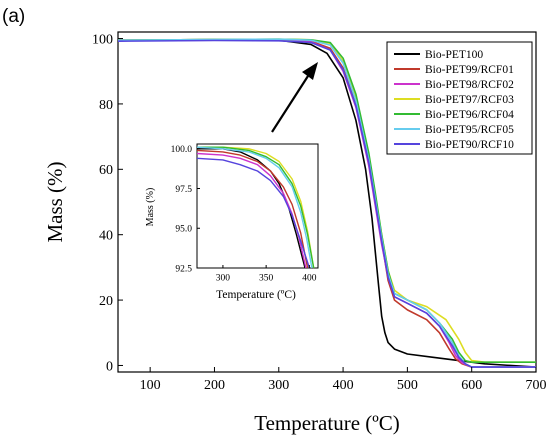  I want to click on main-y-tick-label: 60, so click(106, 170).